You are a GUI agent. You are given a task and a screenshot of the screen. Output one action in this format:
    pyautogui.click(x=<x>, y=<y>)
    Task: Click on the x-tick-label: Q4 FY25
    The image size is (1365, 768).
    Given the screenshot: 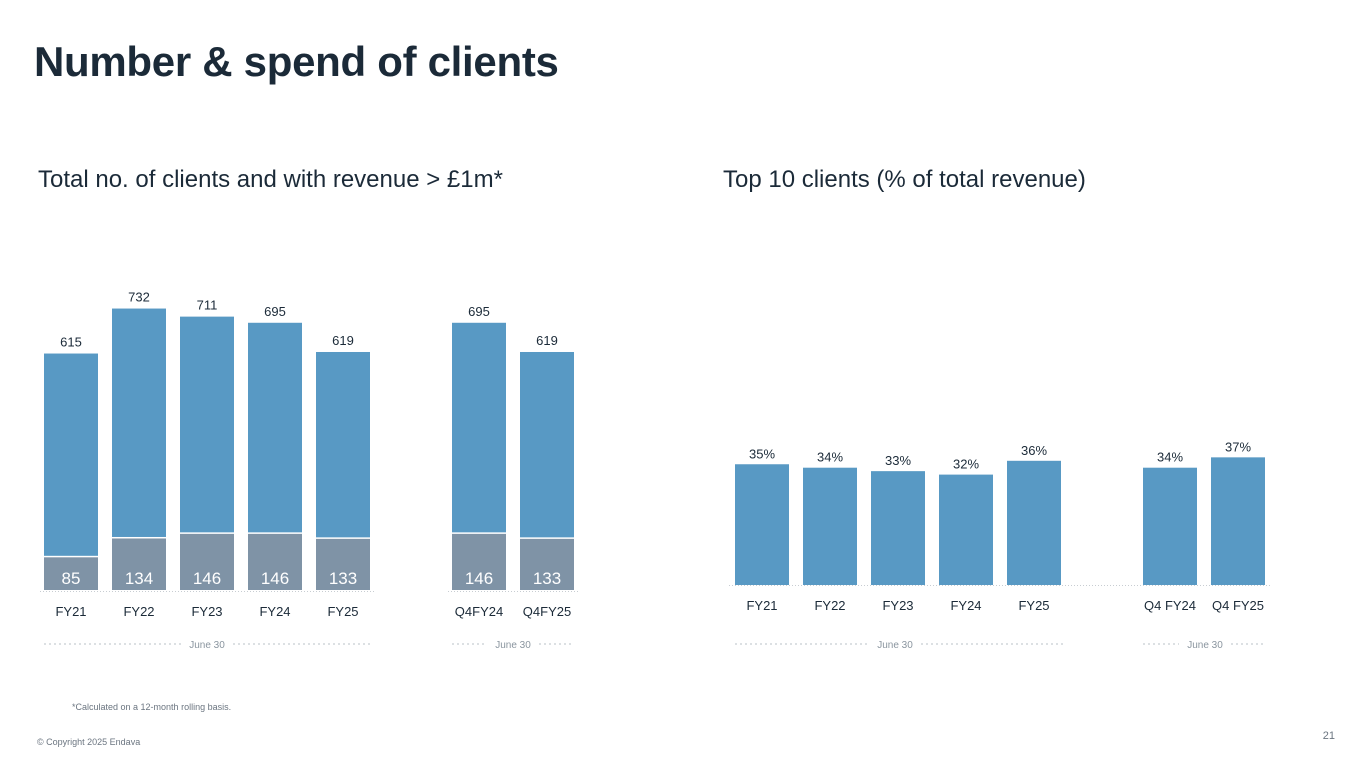 What is the action you would take?
    pyautogui.click(x=1238, y=605)
    